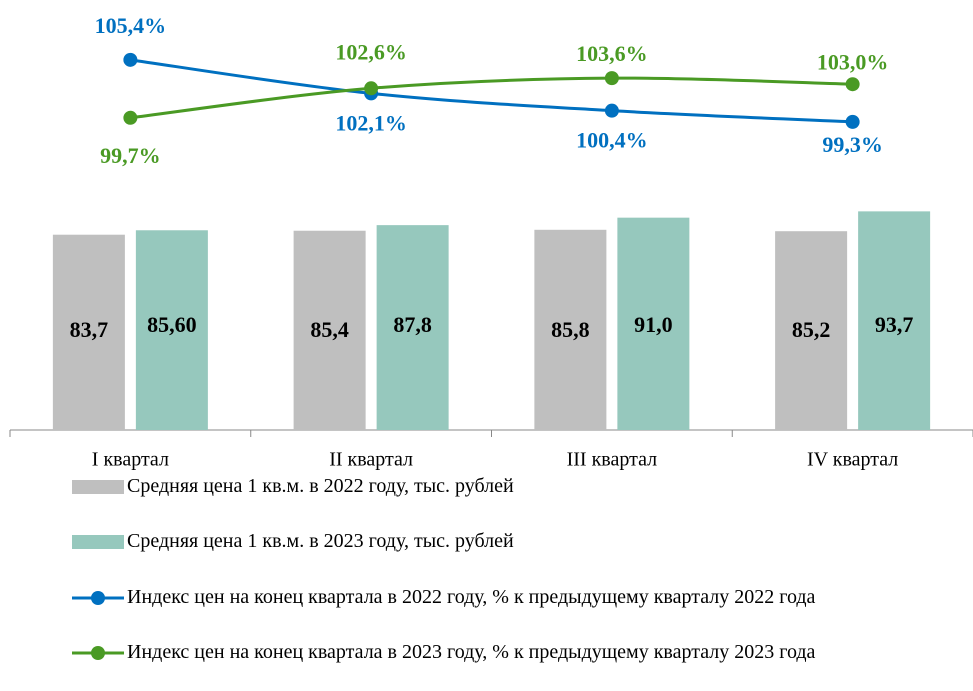 This screenshot has width=973, height=691. I want to click on x-tick-label: II квартал, so click(371, 460).